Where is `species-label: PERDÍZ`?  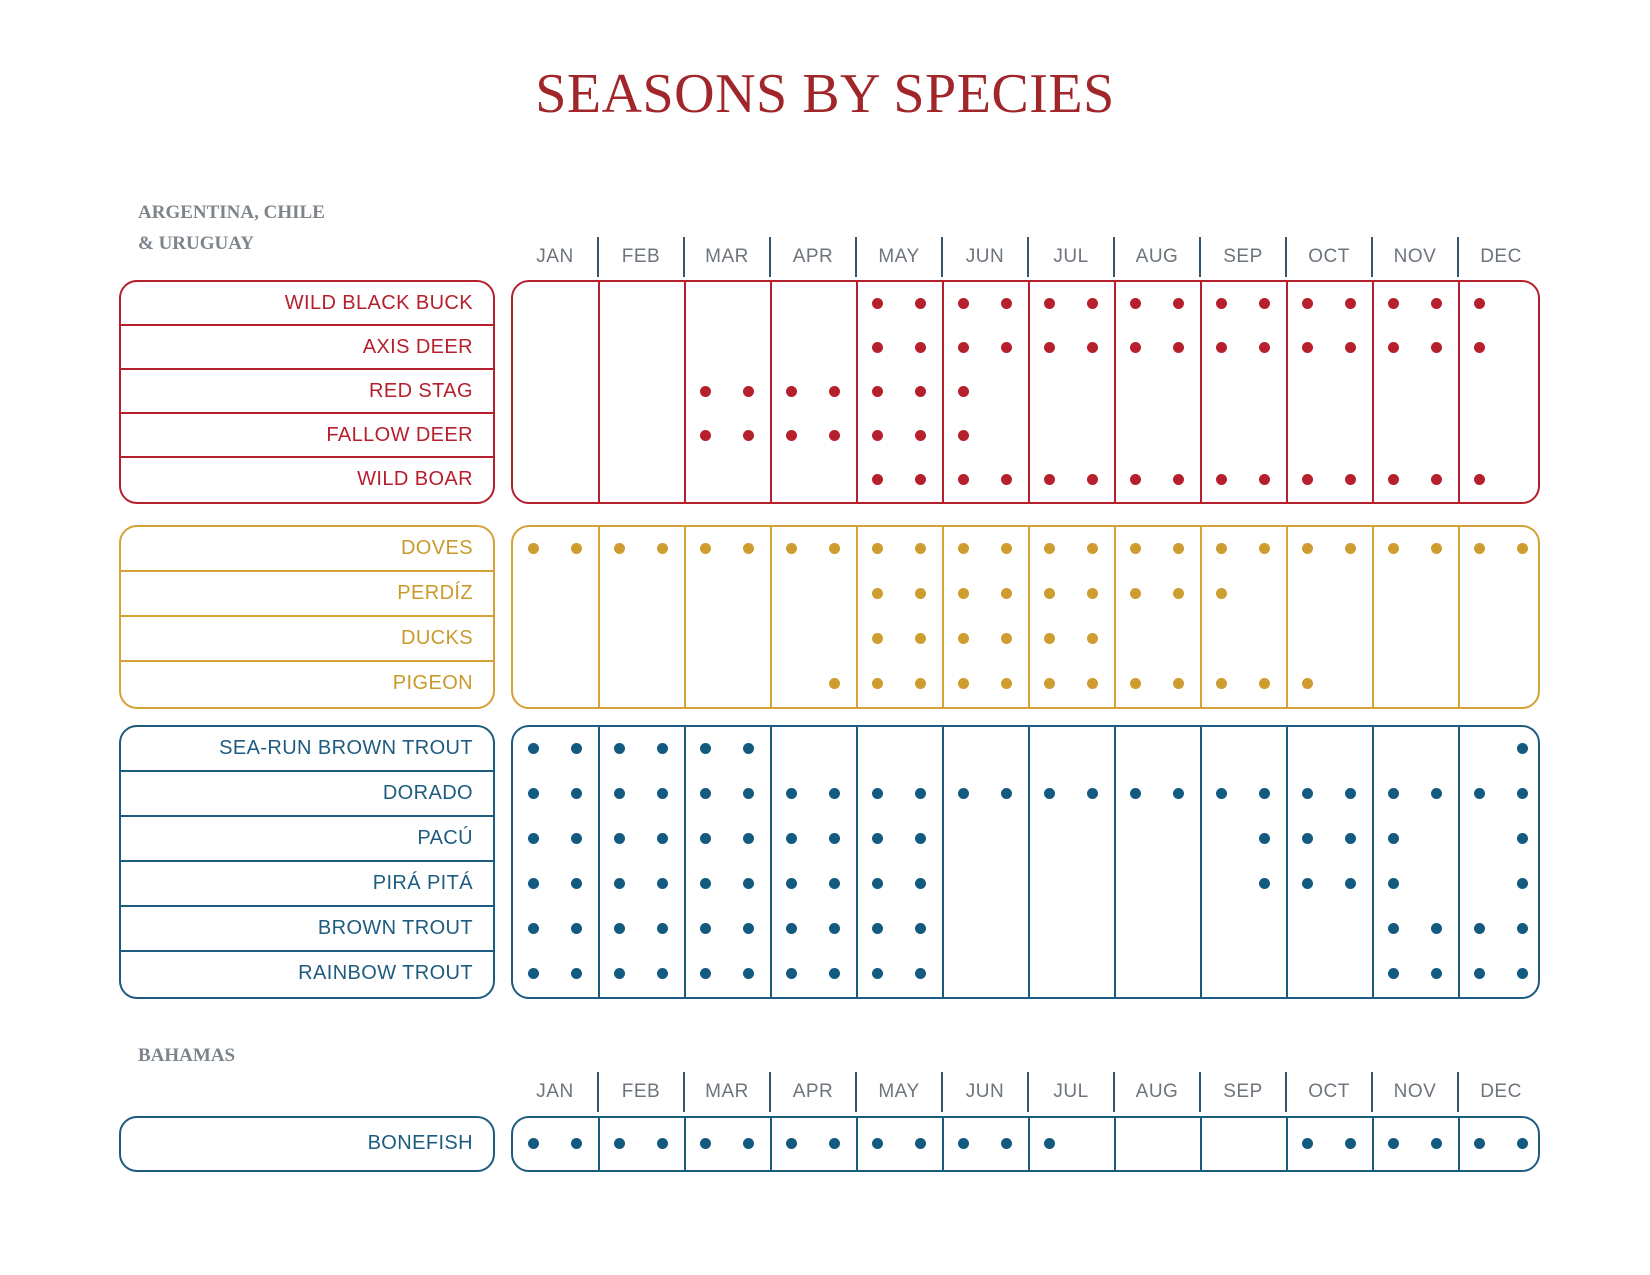 species-label: PERDÍZ is located at coordinates (307, 594).